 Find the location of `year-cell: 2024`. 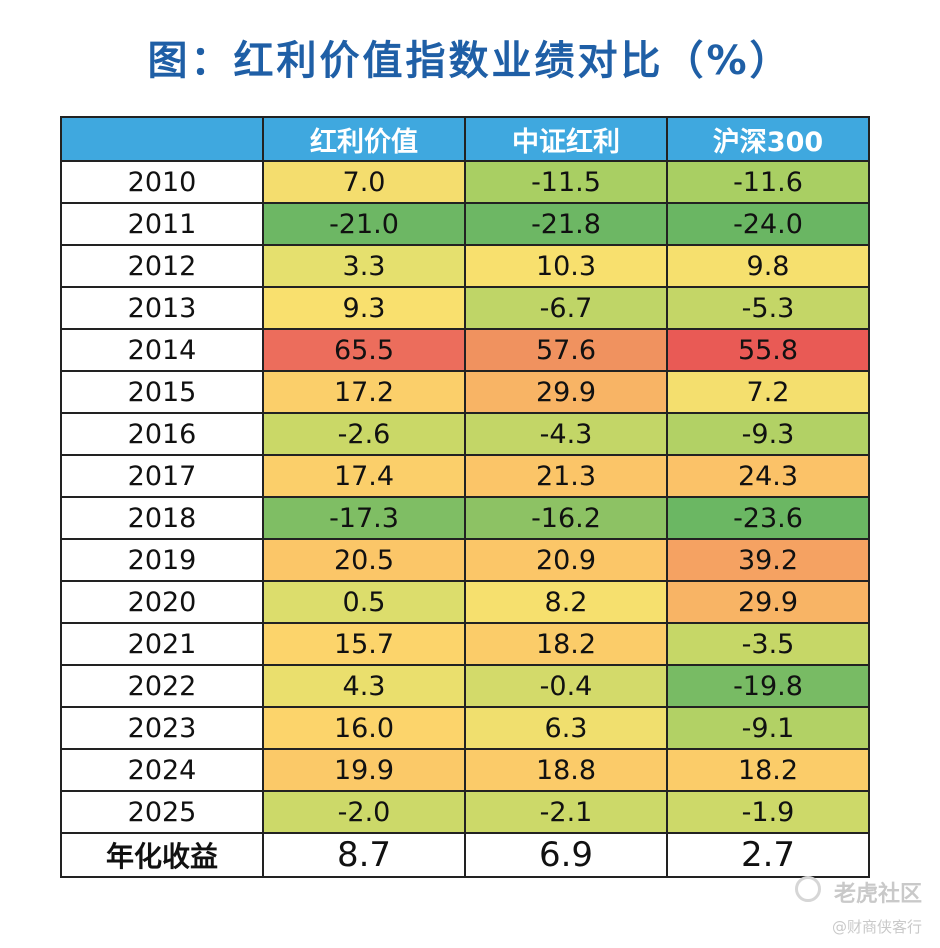

year-cell: 2024 is located at coordinates (162, 770).